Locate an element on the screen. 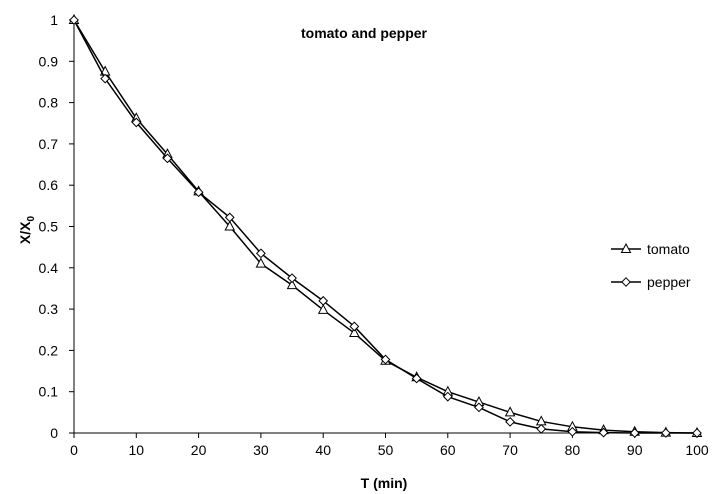 The width and height of the screenshot is (712, 494). x-tick-label: 90 is located at coordinates (635, 450).